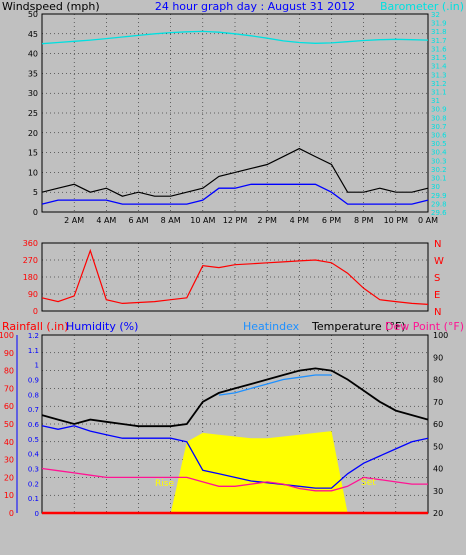  What do you see at coordinates (7, 335) in the screenshot?
I see `rainfall-y-tick: 100` at bounding box center [7, 335].